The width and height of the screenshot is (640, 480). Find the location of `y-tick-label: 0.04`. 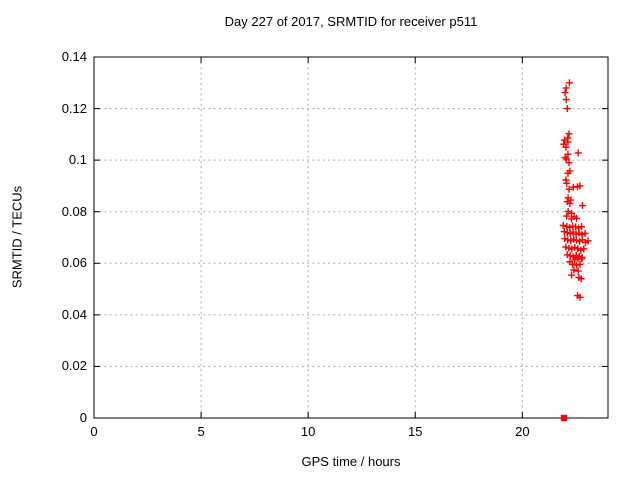

y-tick-label: 0.04 is located at coordinates (74, 314).